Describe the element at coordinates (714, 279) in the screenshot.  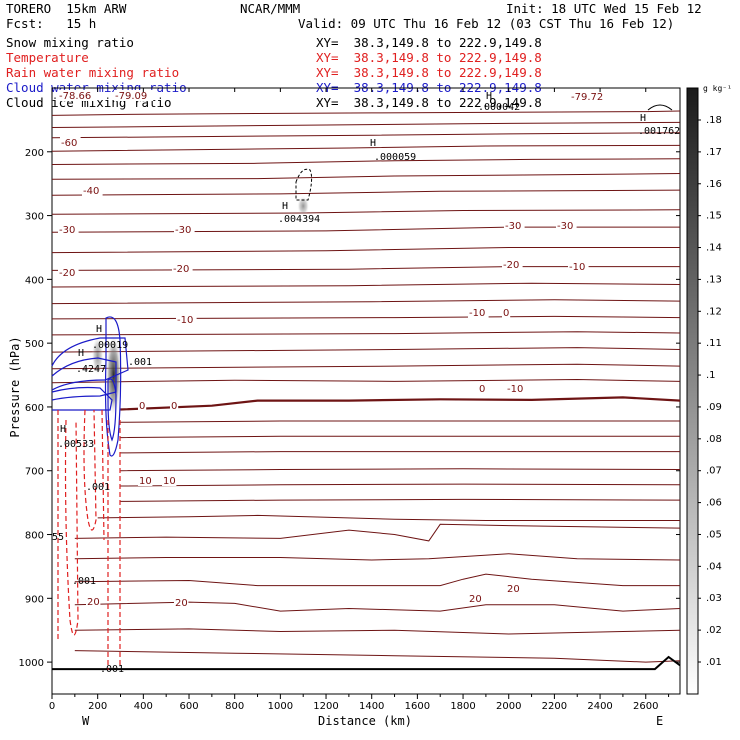
I see `colorbar-tick-label: .13` at that location.